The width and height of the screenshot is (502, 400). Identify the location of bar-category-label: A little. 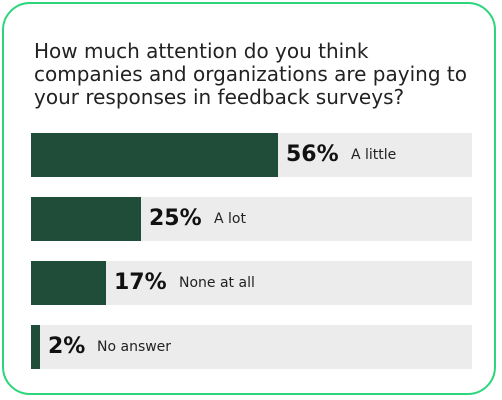
(374, 155).